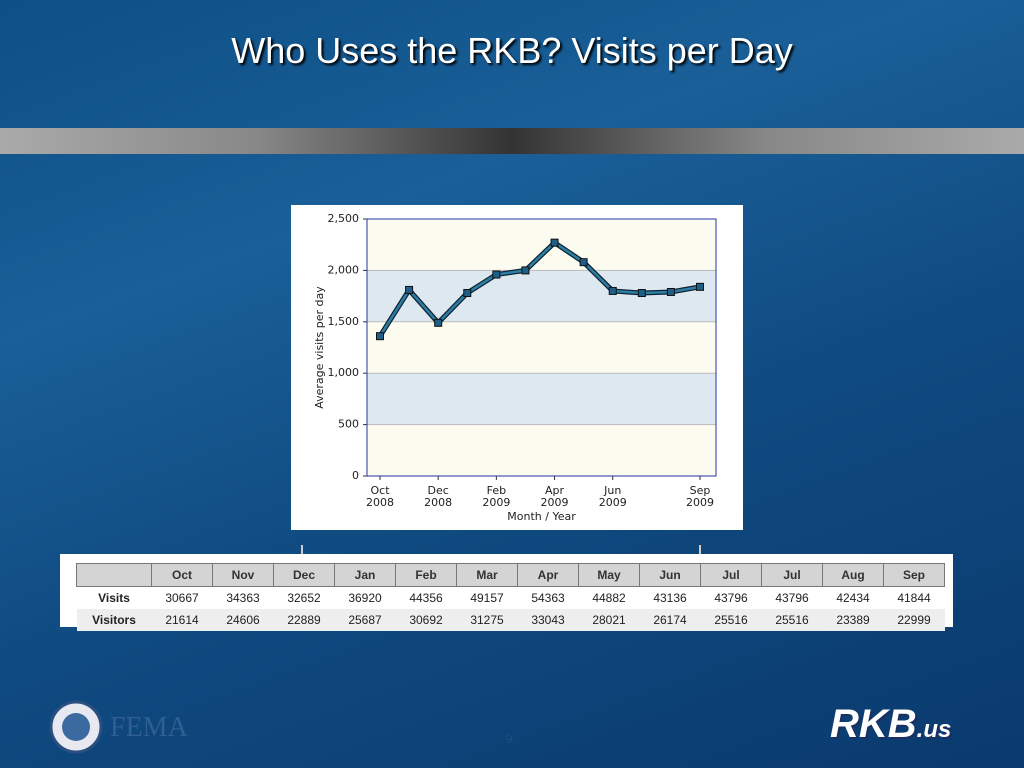 The height and width of the screenshot is (768, 1024). What do you see at coordinates (496, 496) in the screenshot?
I see `x-tick-label: Feb 2009` at bounding box center [496, 496].